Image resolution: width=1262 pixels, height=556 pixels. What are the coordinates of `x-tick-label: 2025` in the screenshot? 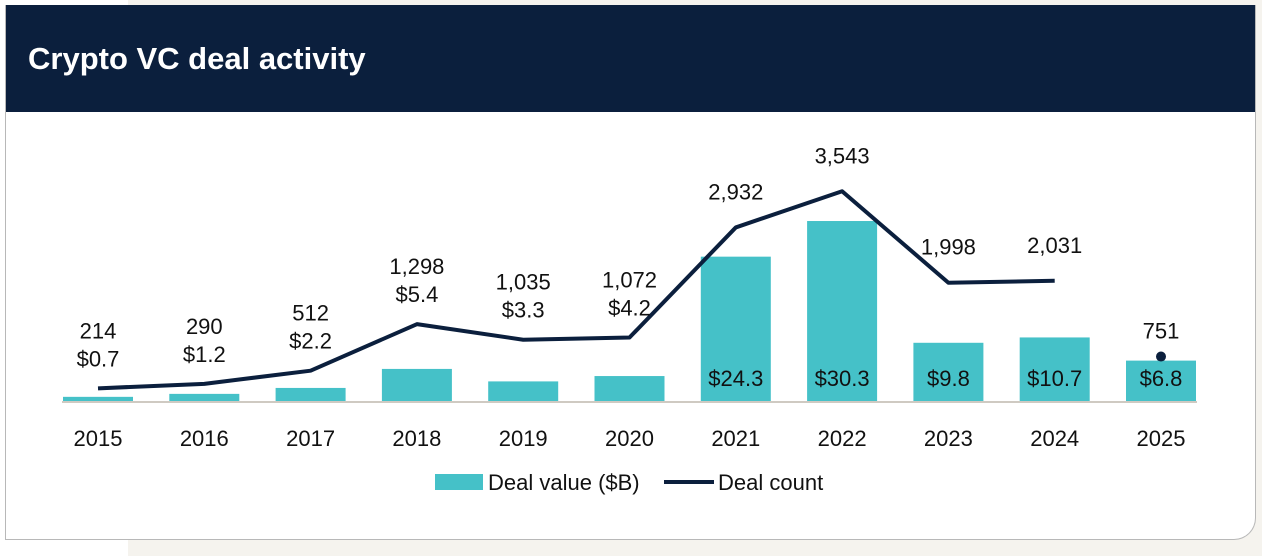 It's located at (1161, 438).